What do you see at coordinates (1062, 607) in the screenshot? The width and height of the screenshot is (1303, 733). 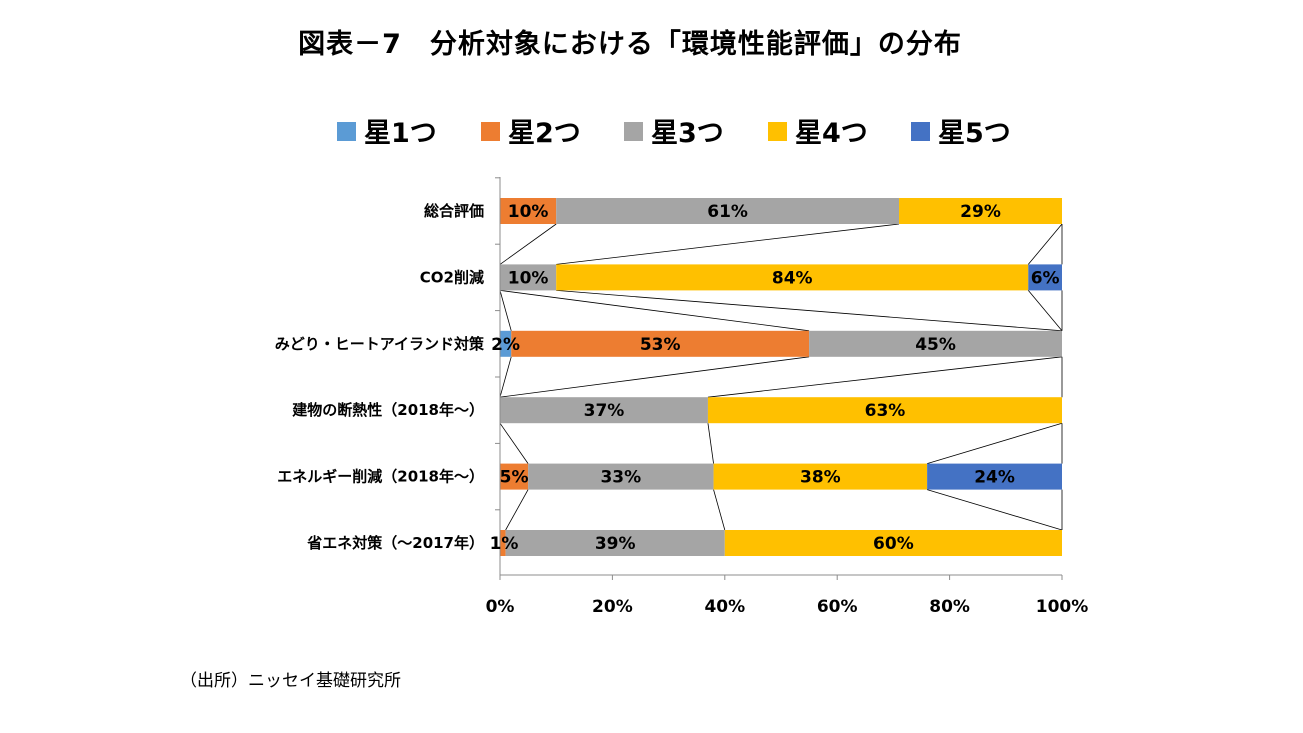 I see `x-tick-label: 100%` at bounding box center [1062, 607].